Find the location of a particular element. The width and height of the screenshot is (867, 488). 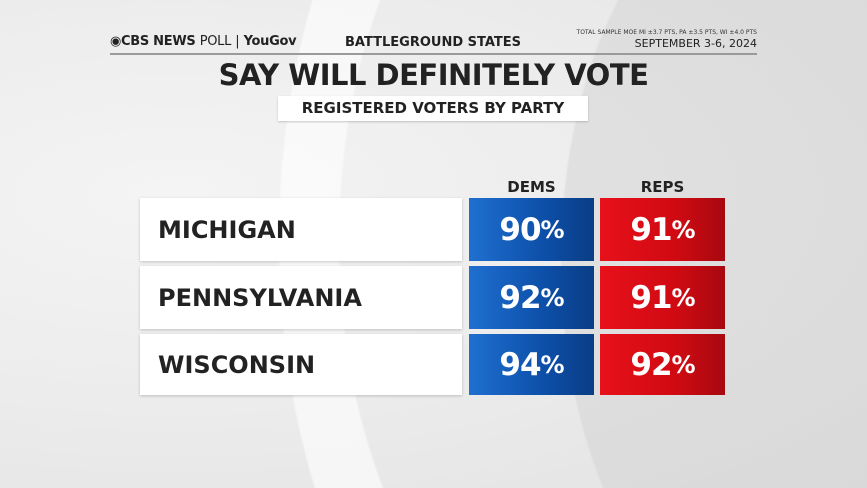

row-label: PENNSYLVANIA is located at coordinates (301, 297).